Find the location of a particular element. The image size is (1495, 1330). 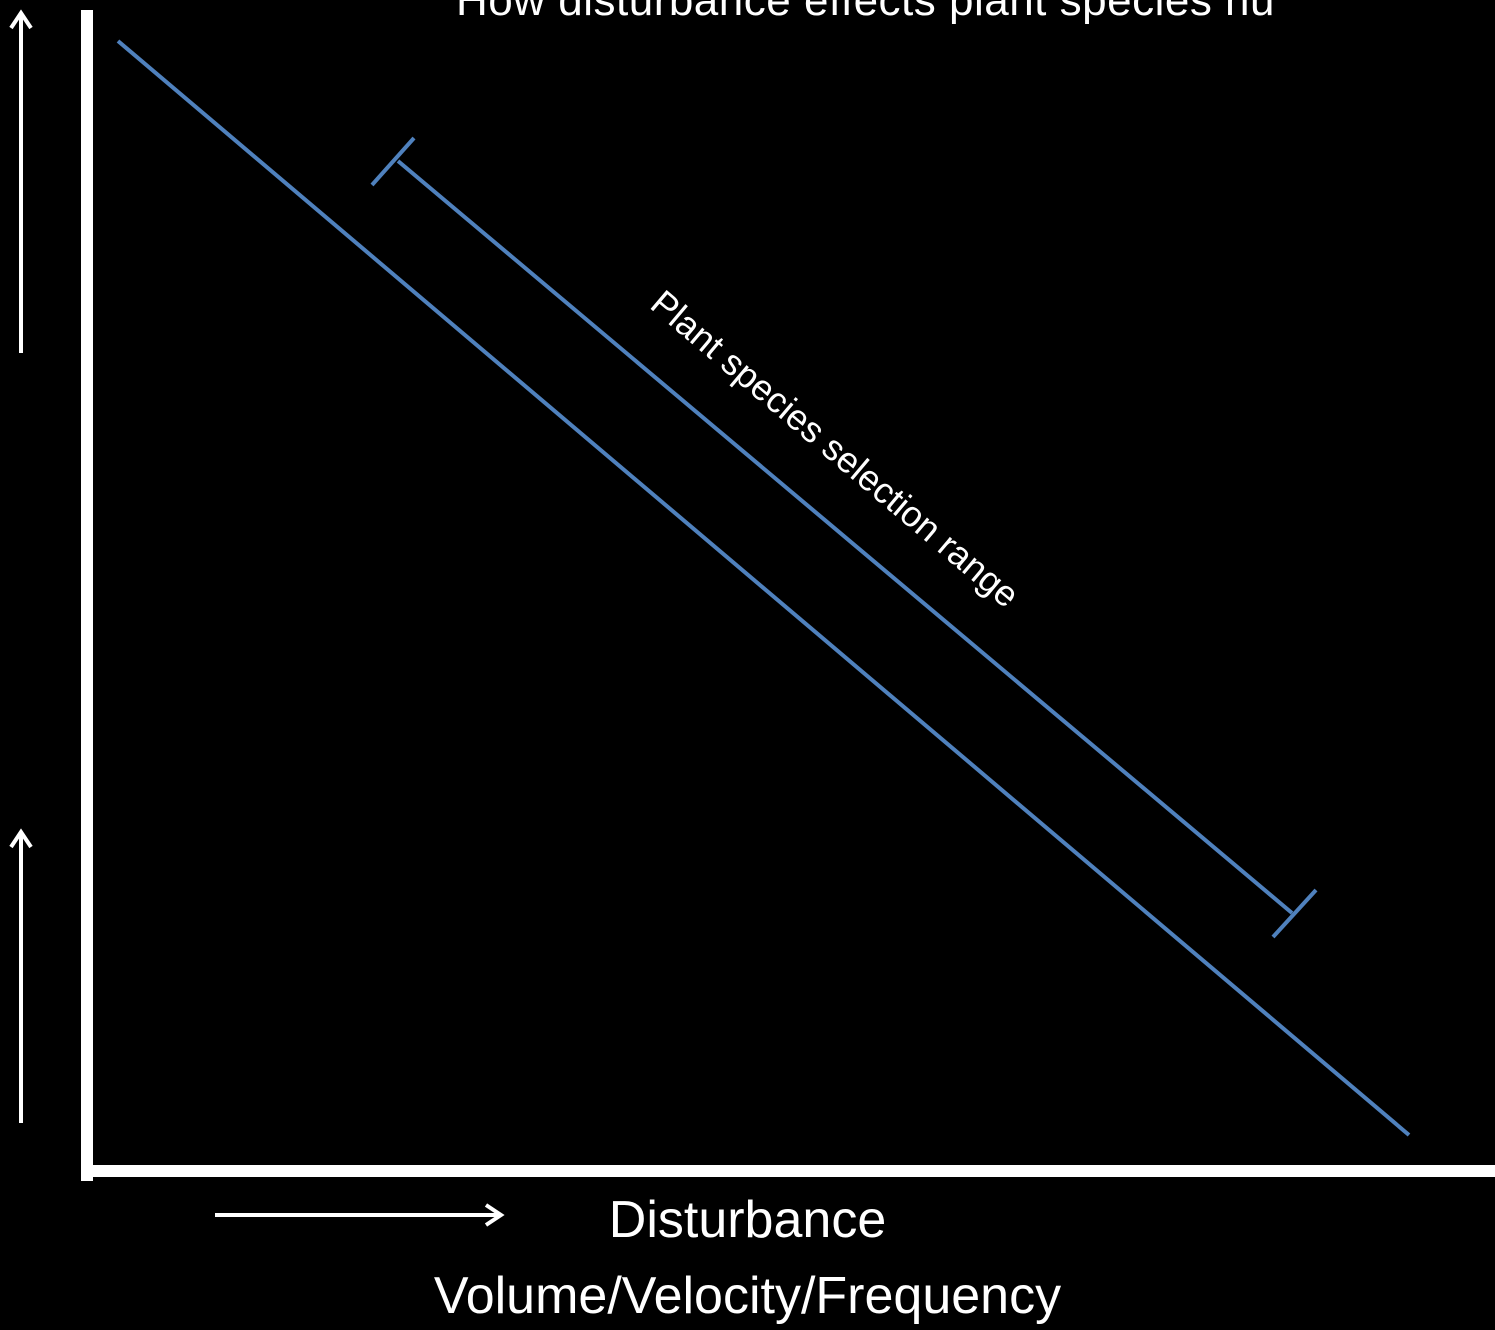

diagram-title: How disturbance effects plant species nu is located at coordinates (865, 12).